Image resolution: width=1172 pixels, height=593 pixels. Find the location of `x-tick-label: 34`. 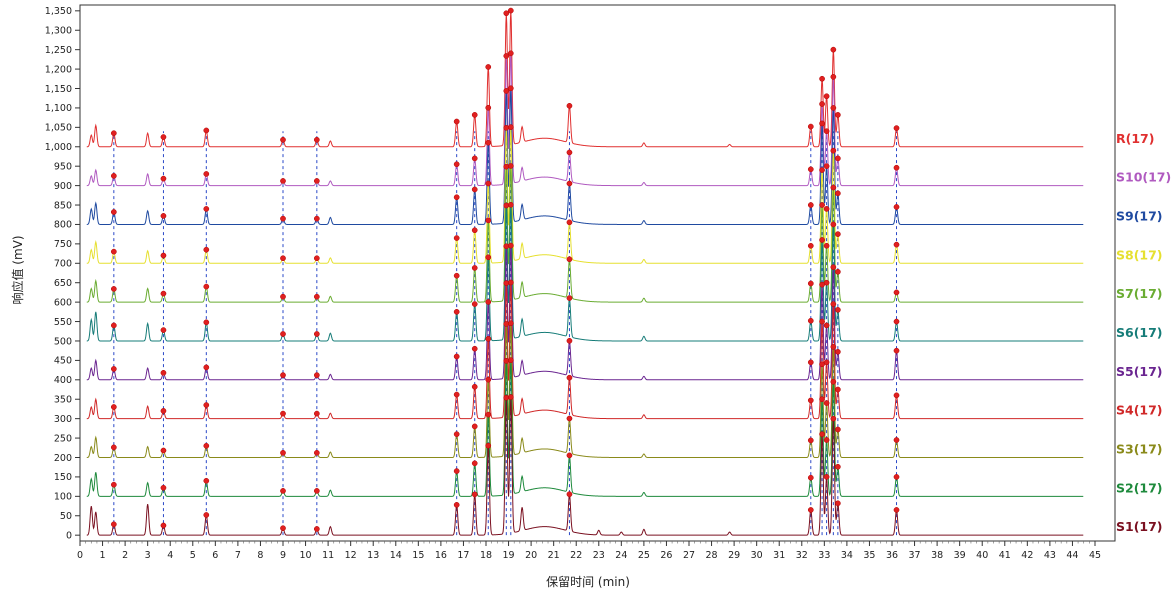

x-tick-label: 34 is located at coordinates (847, 555).